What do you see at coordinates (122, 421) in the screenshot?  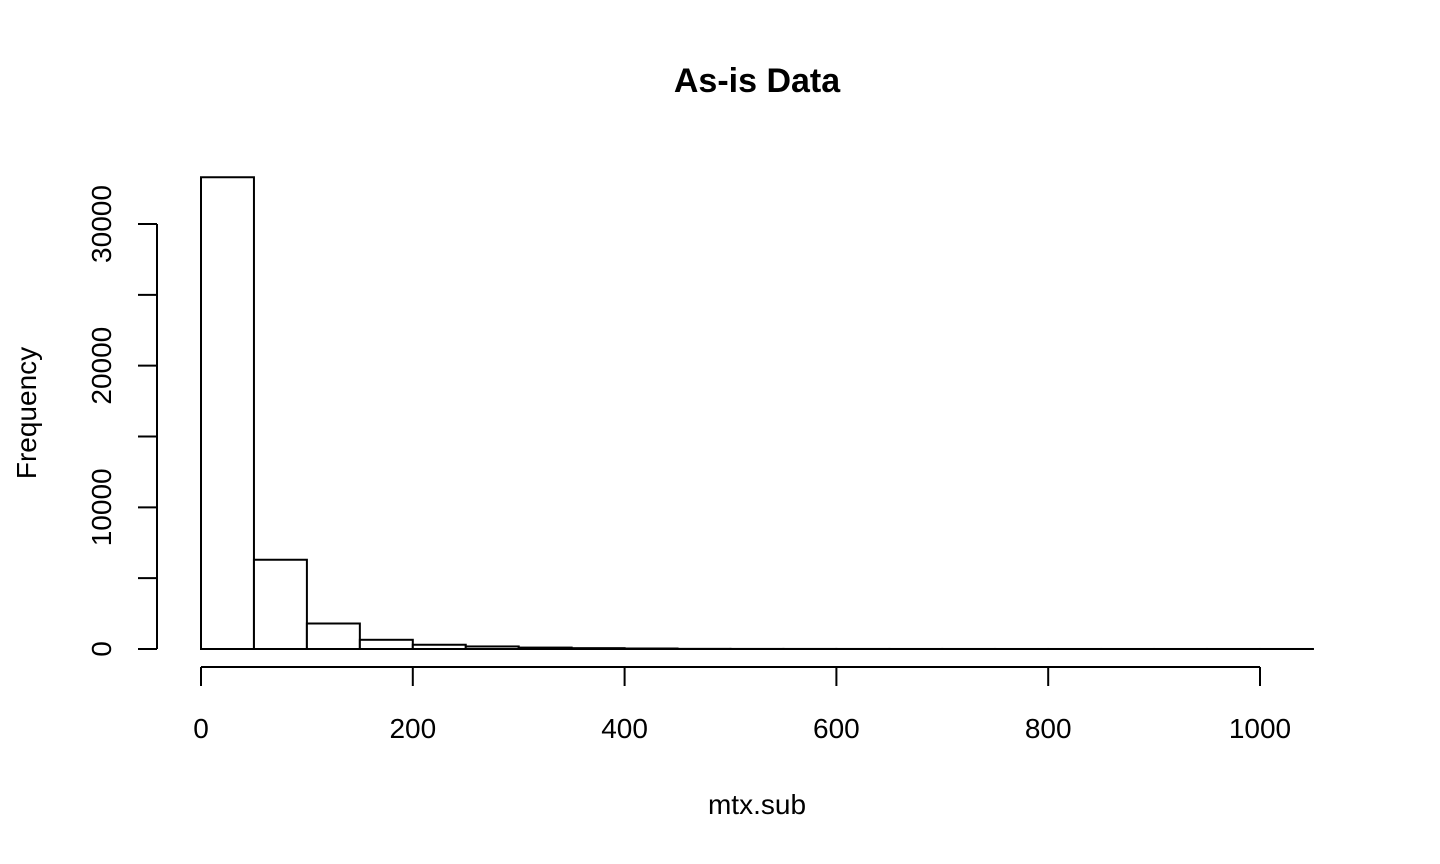 I see `y-axis: 0 10000 20000 30000` at bounding box center [122, 421].